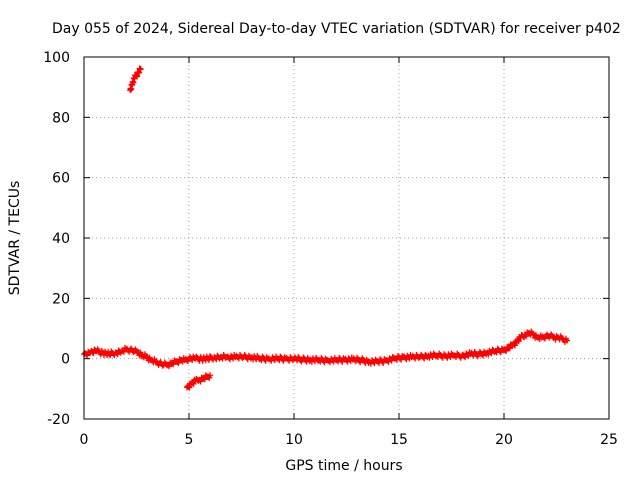 This screenshot has height=480, width=640. I want to click on y-tick-label: 20, so click(61, 299).